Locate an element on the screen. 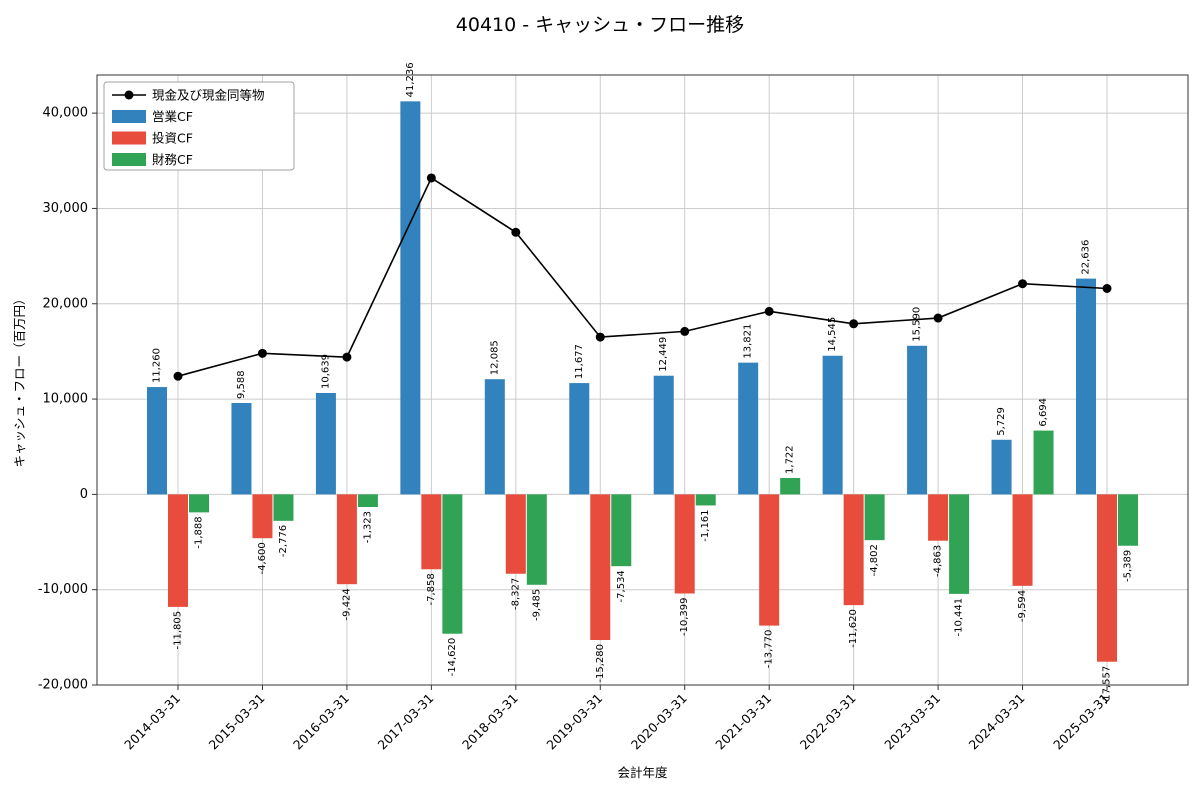 The height and width of the screenshot is (800, 1200). legend-patch-投資CF is located at coordinates (129, 138).